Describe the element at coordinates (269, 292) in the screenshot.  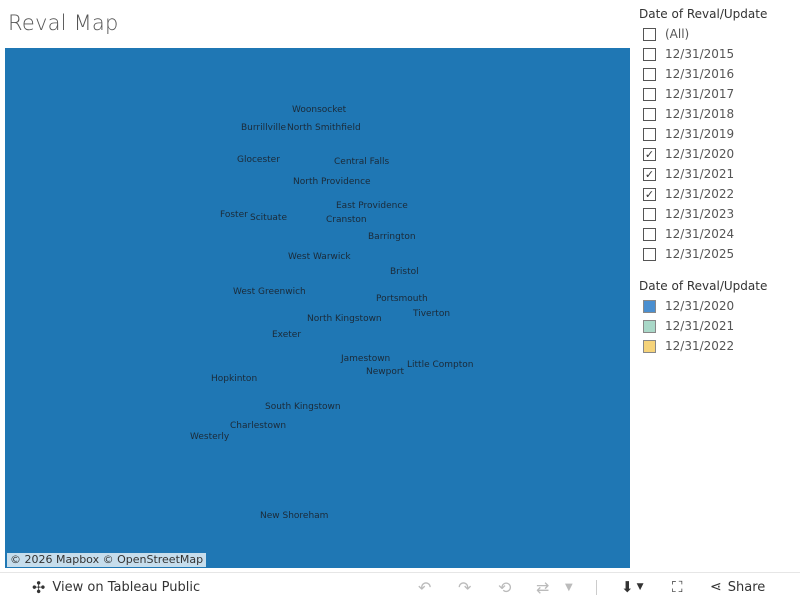
I see `town-label: West Greenwich` at that location.